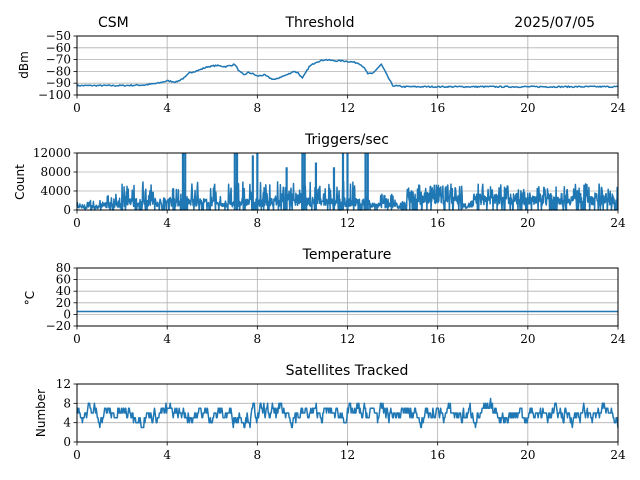  What do you see at coordinates (618, 339) in the screenshot?
I see `temperature-xtick-label: 24` at bounding box center [618, 339].